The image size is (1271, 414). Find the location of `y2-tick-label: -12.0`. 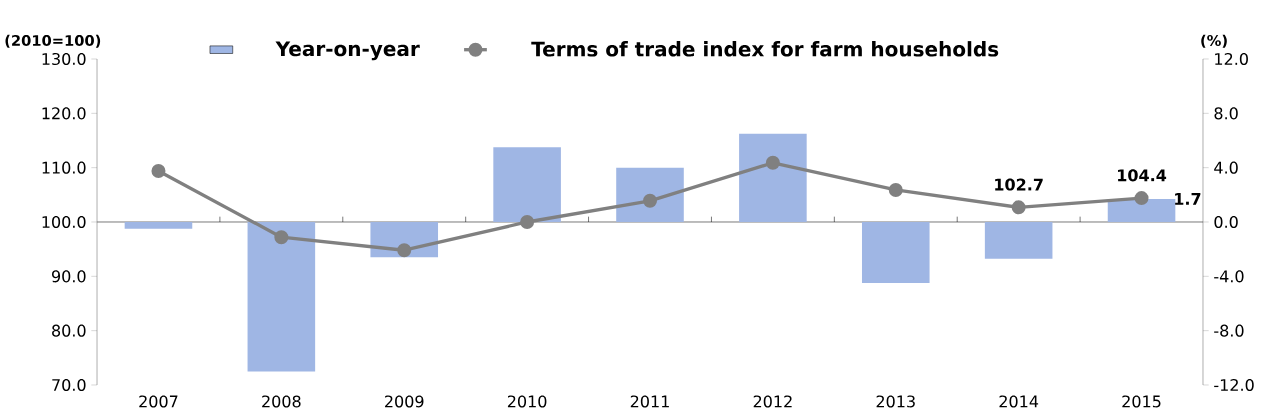

y2-tick-label: -12.0 is located at coordinates (1234, 385).